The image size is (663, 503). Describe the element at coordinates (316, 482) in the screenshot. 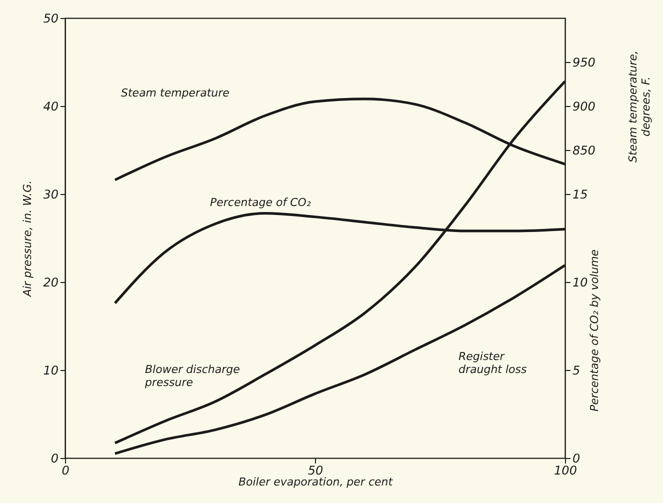

I see `x-axis-title: Boiler evaporation, per cent` at that location.